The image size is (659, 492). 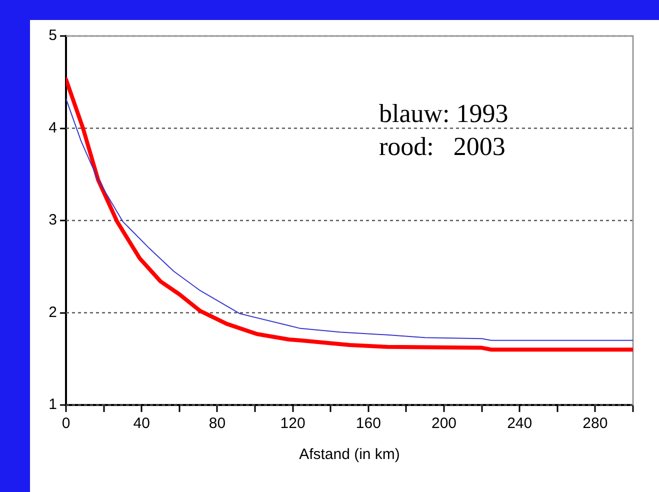 What do you see at coordinates (66, 423) in the screenshot?
I see `x-tick-label: 0` at bounding box center [66, 423].